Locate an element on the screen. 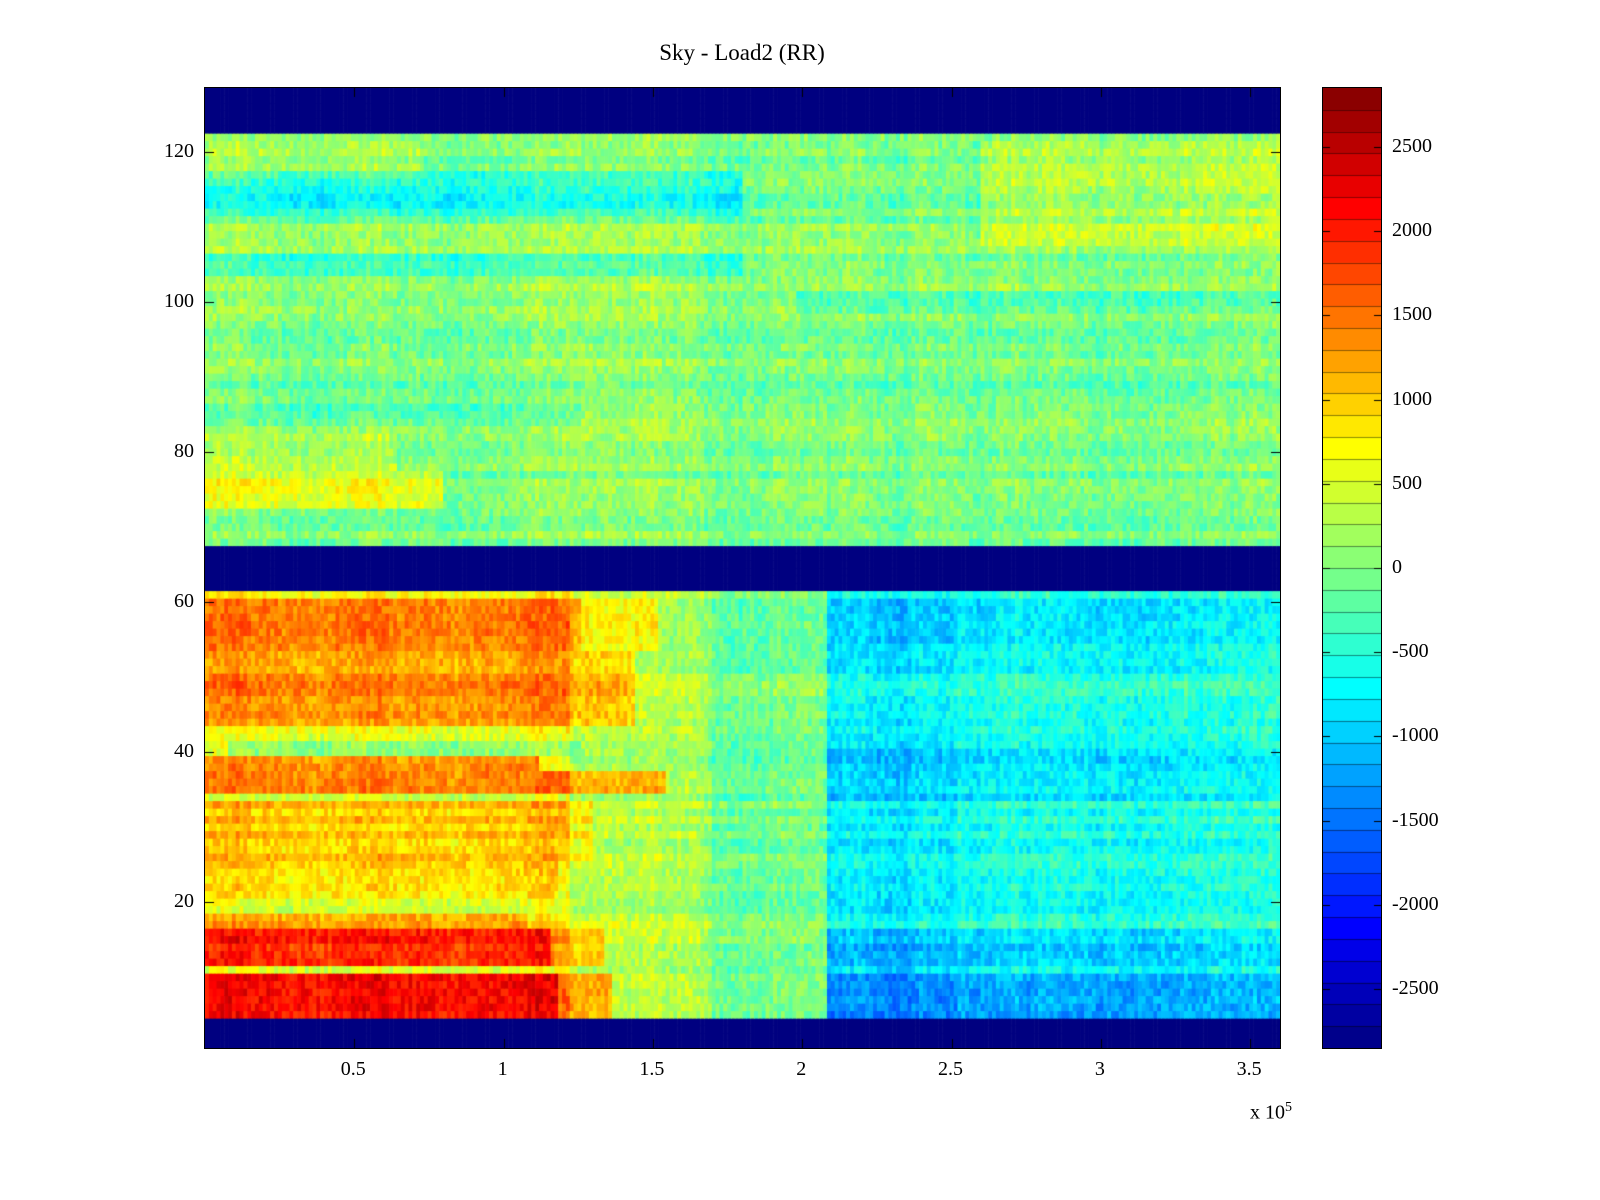  y-tick-label: 80 is located at coordinates (184, 450).